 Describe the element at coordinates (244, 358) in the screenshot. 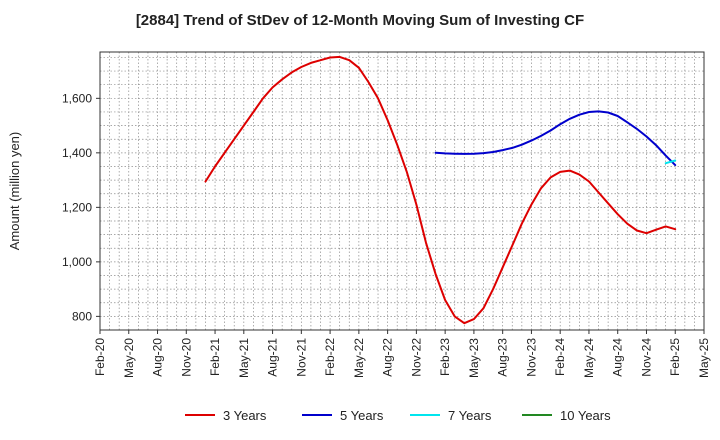

I see `x-tick-label: May-21` at that location.